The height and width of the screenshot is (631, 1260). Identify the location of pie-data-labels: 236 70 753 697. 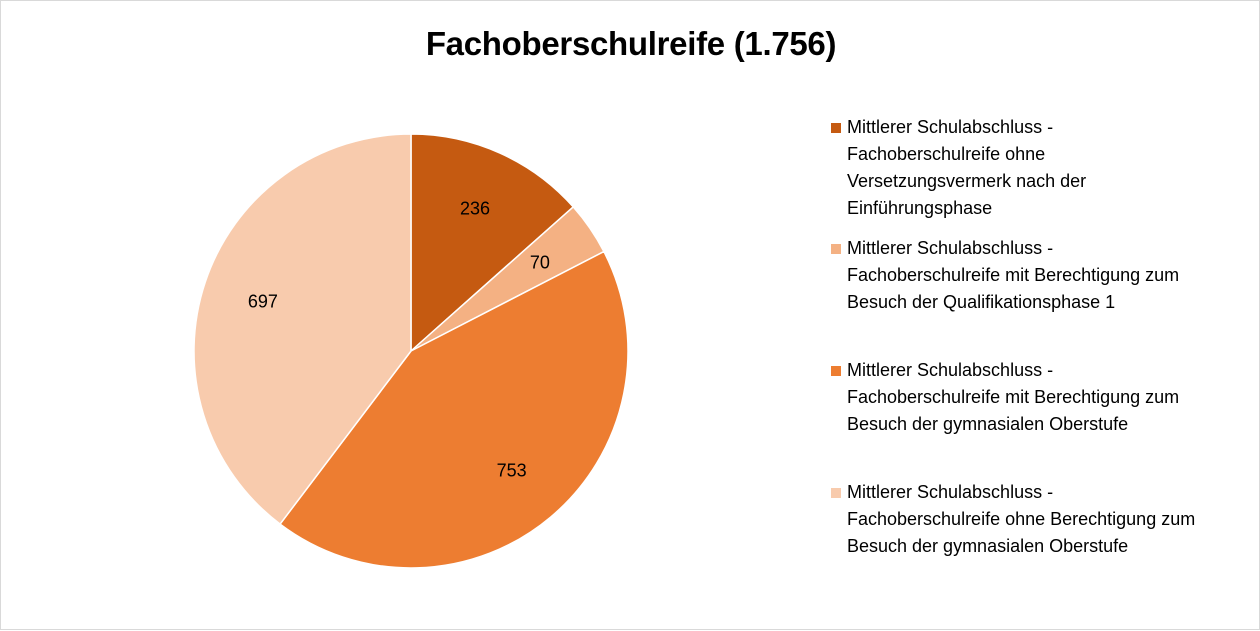
(399, 339).